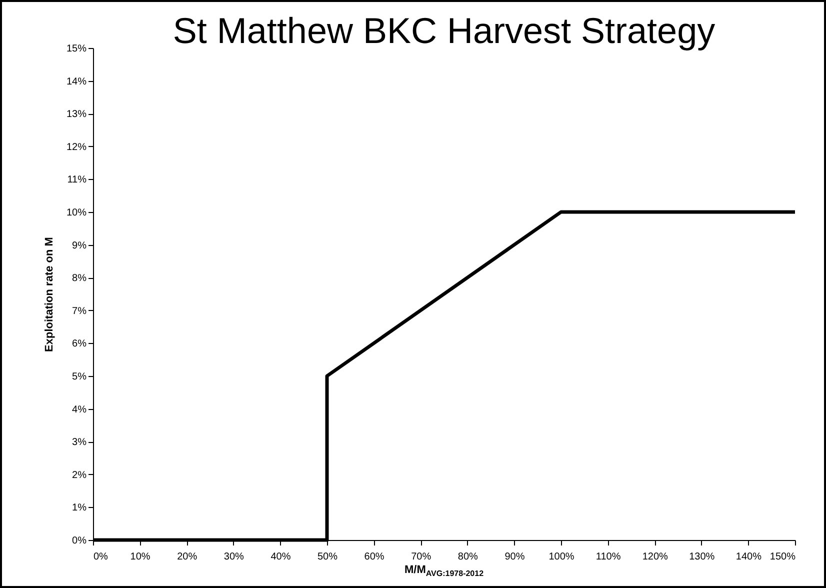 This screenshot has width=826, height=588. Describe the element at coordinates (101, 557) in the screenshot. I see `x-tick-label: 0%` at that location.